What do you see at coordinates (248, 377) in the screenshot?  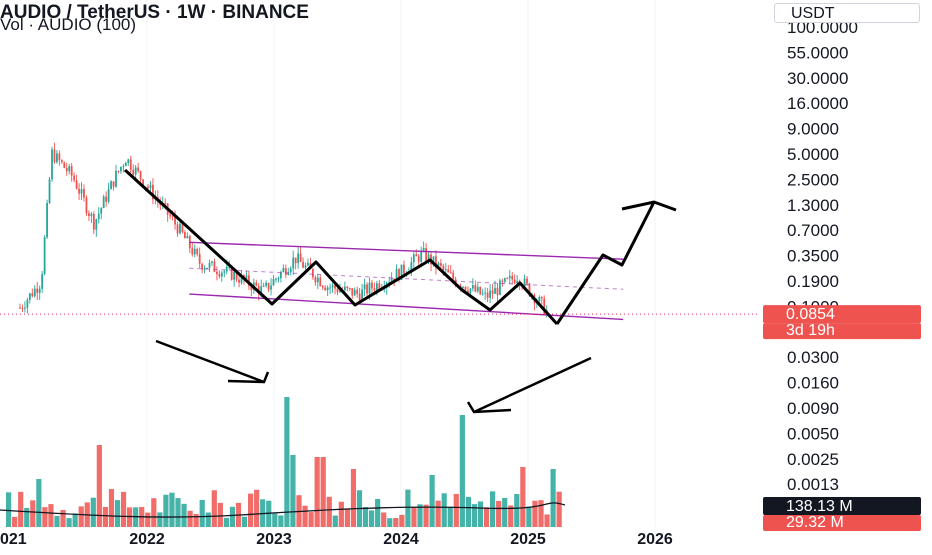 I see `arrow-head` at bounding box center [248, 377].